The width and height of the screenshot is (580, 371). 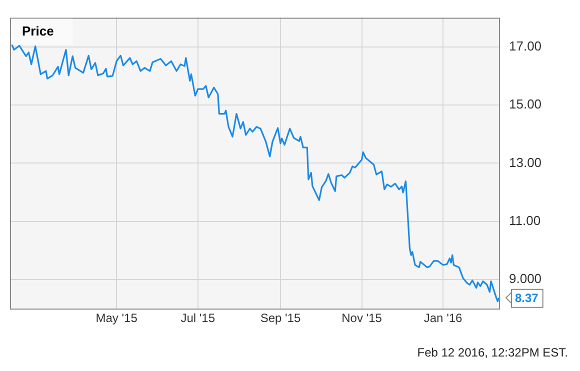 What do you see at coordinates (492, 352) in the screenshot?
I see `text: Feb 12 2016, 12:32PM EST.` at bounding box center [492, 352].